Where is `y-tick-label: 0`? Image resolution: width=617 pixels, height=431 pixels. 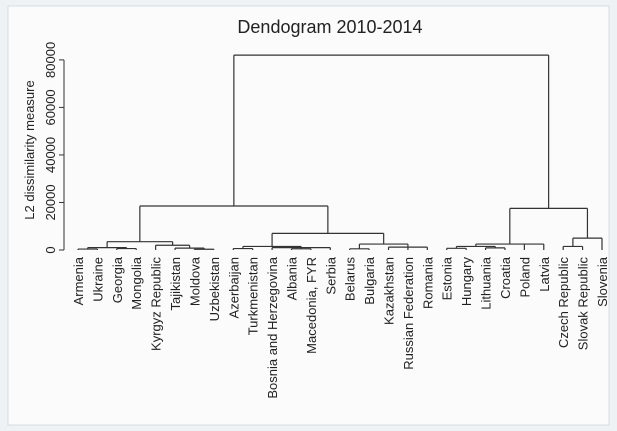 y-tick-label: 0 is located at coordinates (50, 249).